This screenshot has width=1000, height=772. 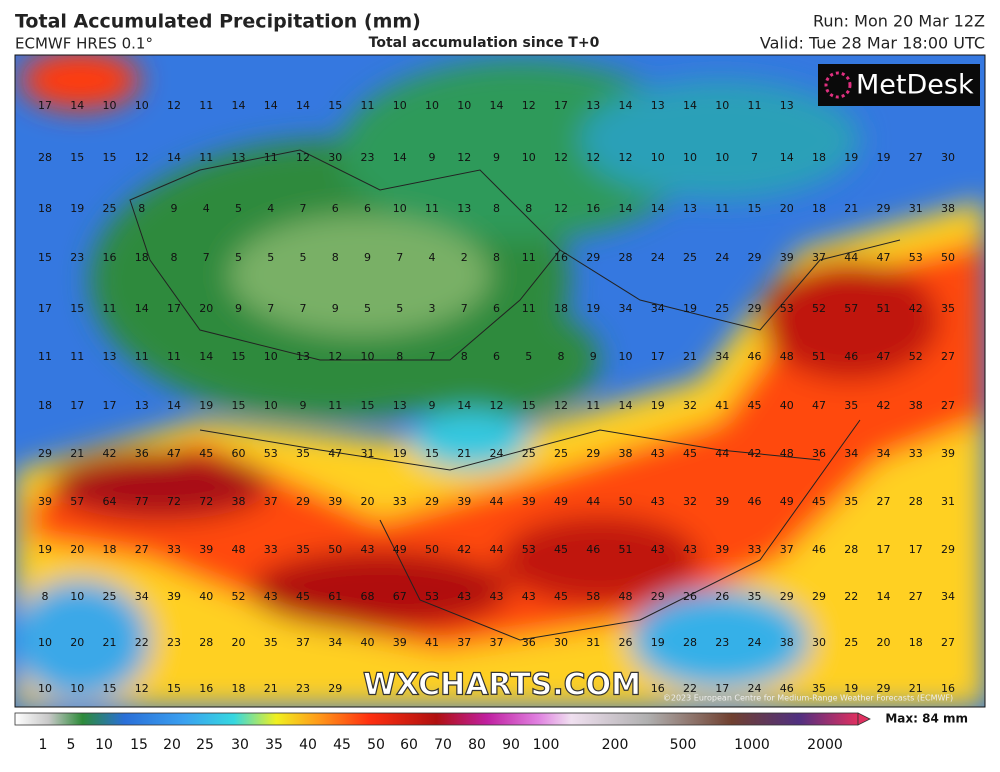 I want to click on grid-value: 16, so click(x=206, y=688).